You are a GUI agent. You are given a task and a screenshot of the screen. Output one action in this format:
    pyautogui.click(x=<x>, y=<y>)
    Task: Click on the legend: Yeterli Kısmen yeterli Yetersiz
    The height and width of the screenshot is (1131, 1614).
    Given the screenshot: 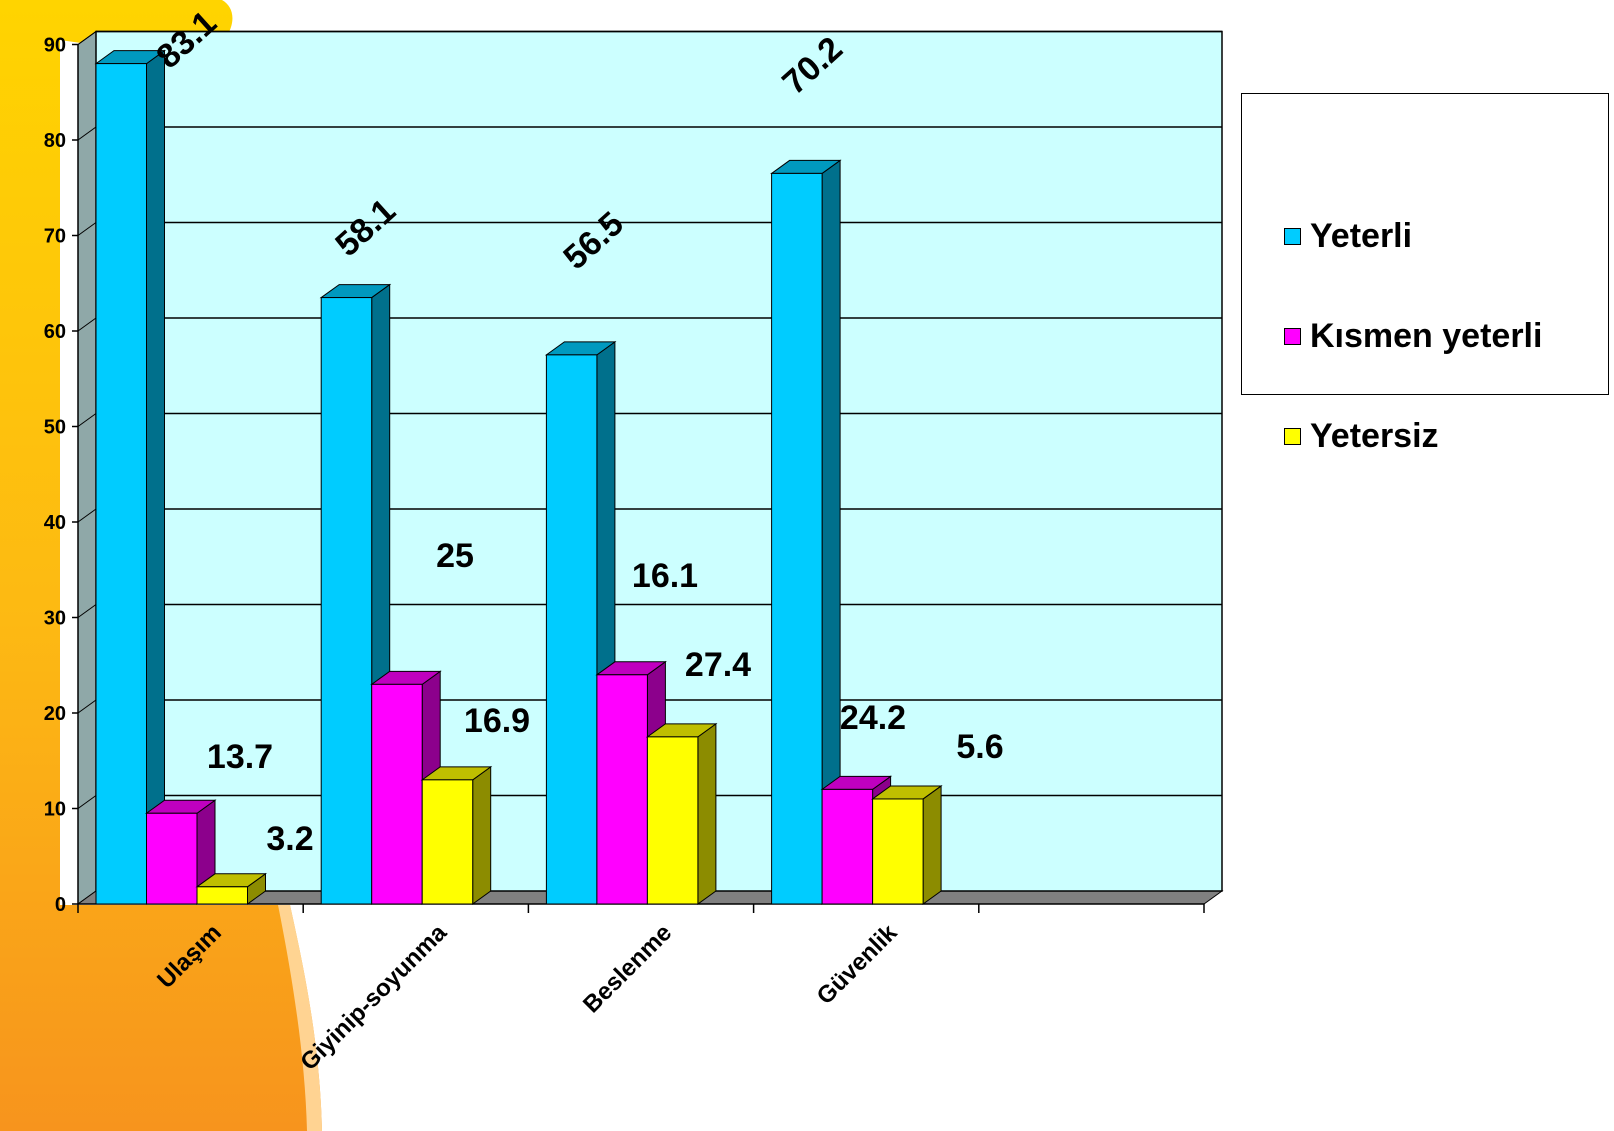 What is the action you would take?
    pyautogui.click(x=1425, y=274)
    